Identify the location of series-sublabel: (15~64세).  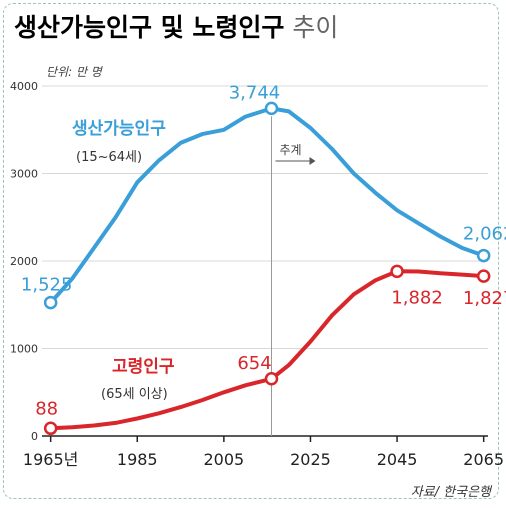
(109, 157).